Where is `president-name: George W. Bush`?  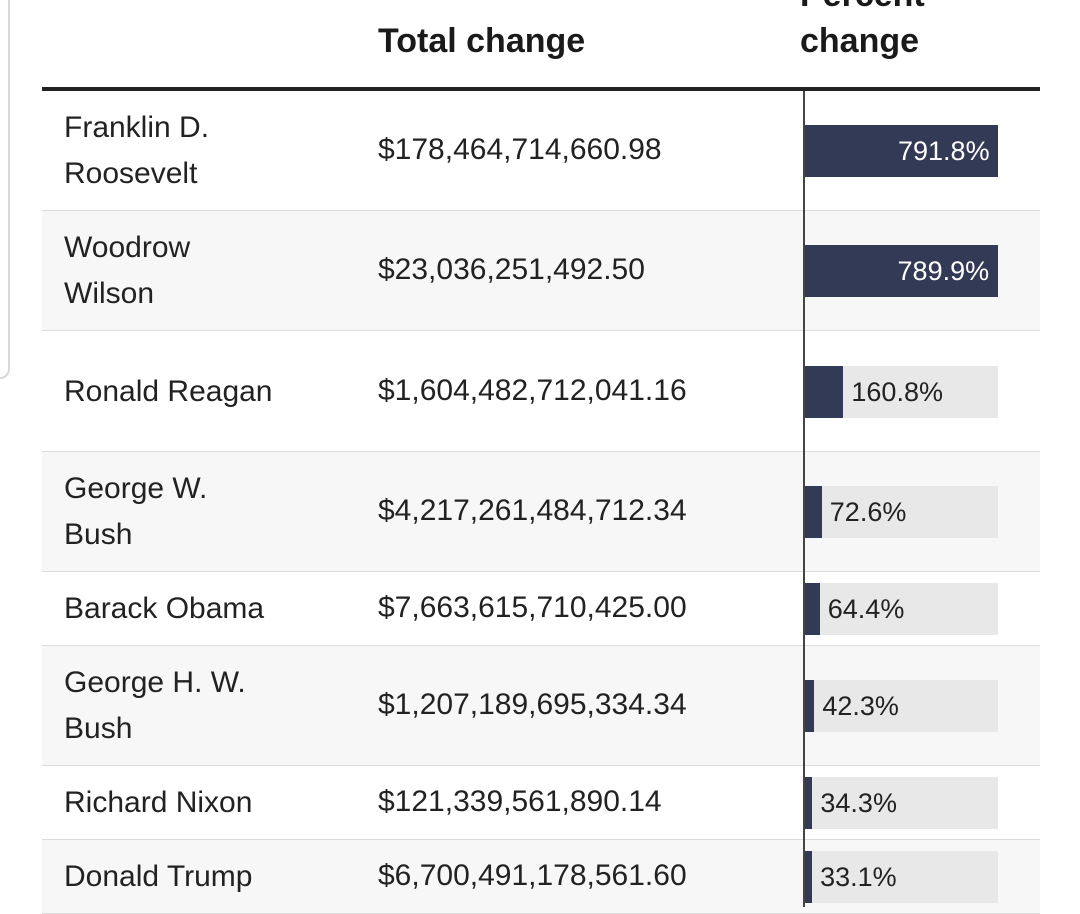 president-name: George W. Bush is located at coordinates (136, 511).